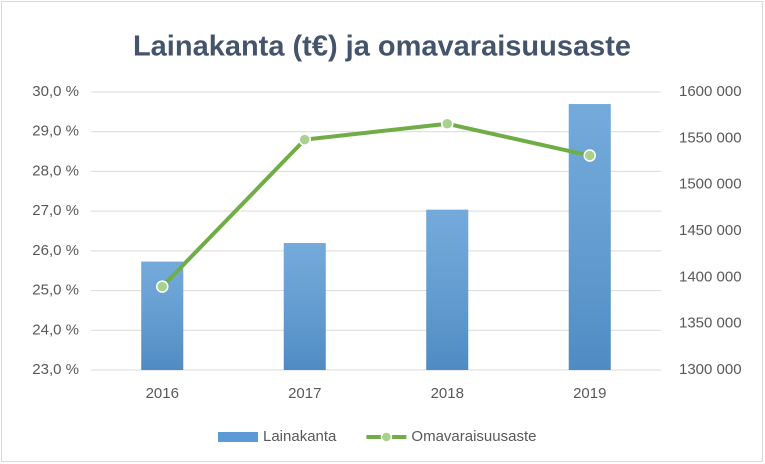 This screenshot has width=765, height=464. Describe the element at coordinates (710, 184) in the screenshot. I see `y2-tick-label: 1500 000` at that location.